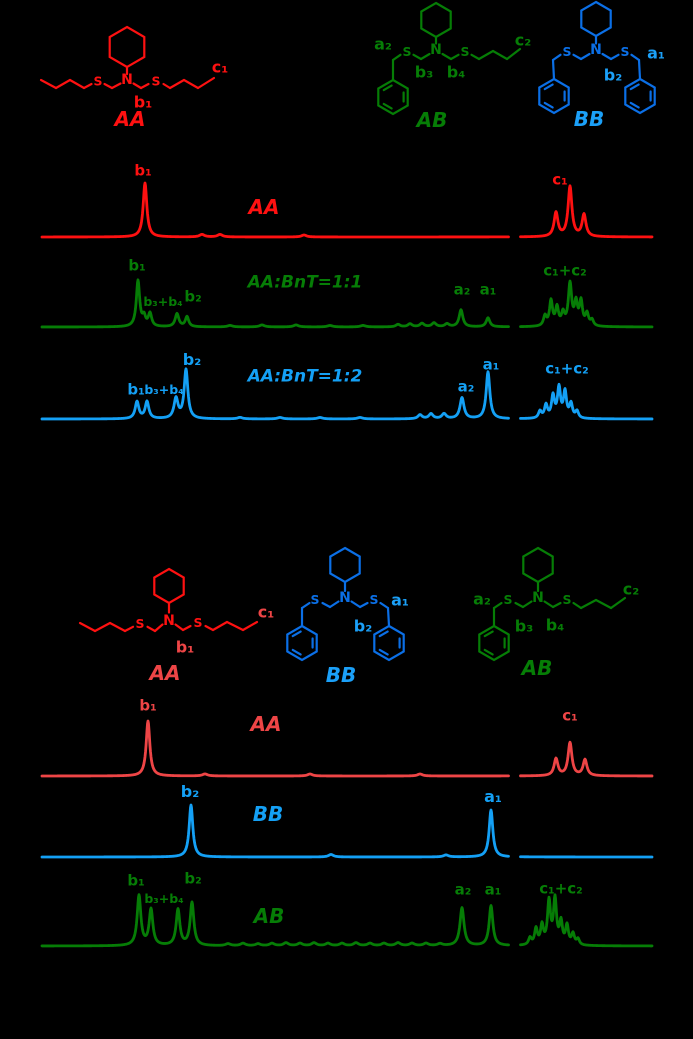 The width and height of the screenshot is (693, 1039). Describe the element at coordinates (347, 616) in the screenshot. I see `structure-bot-bb: S N Sb₂ a₁ BB` at that location.